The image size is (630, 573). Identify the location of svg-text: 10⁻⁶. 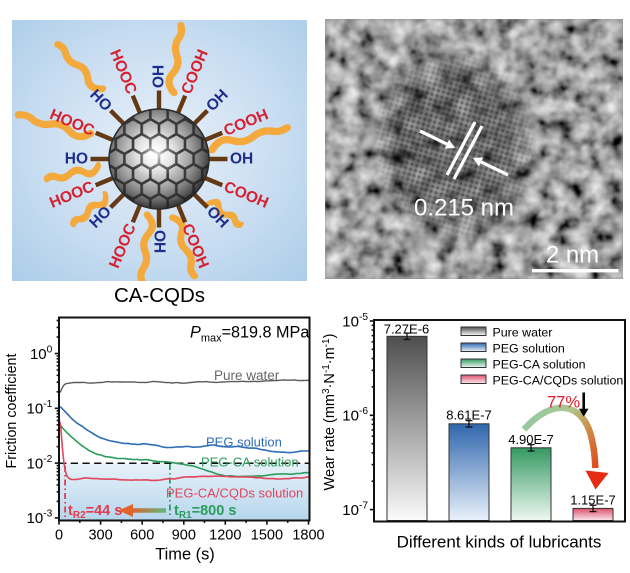
(355, 415).